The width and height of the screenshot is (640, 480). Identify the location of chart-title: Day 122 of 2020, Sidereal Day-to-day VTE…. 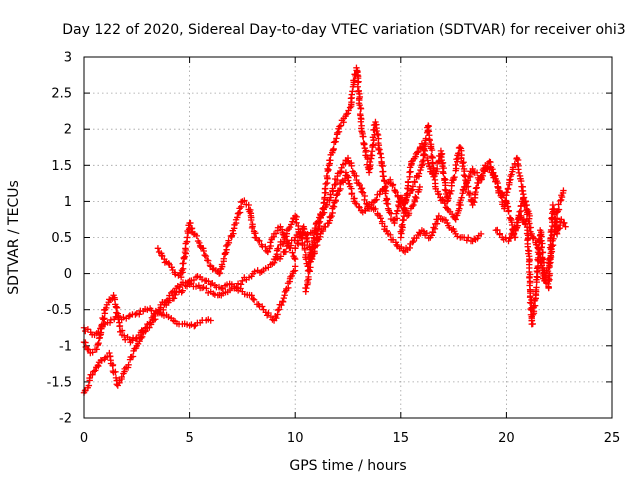
(343, 30).